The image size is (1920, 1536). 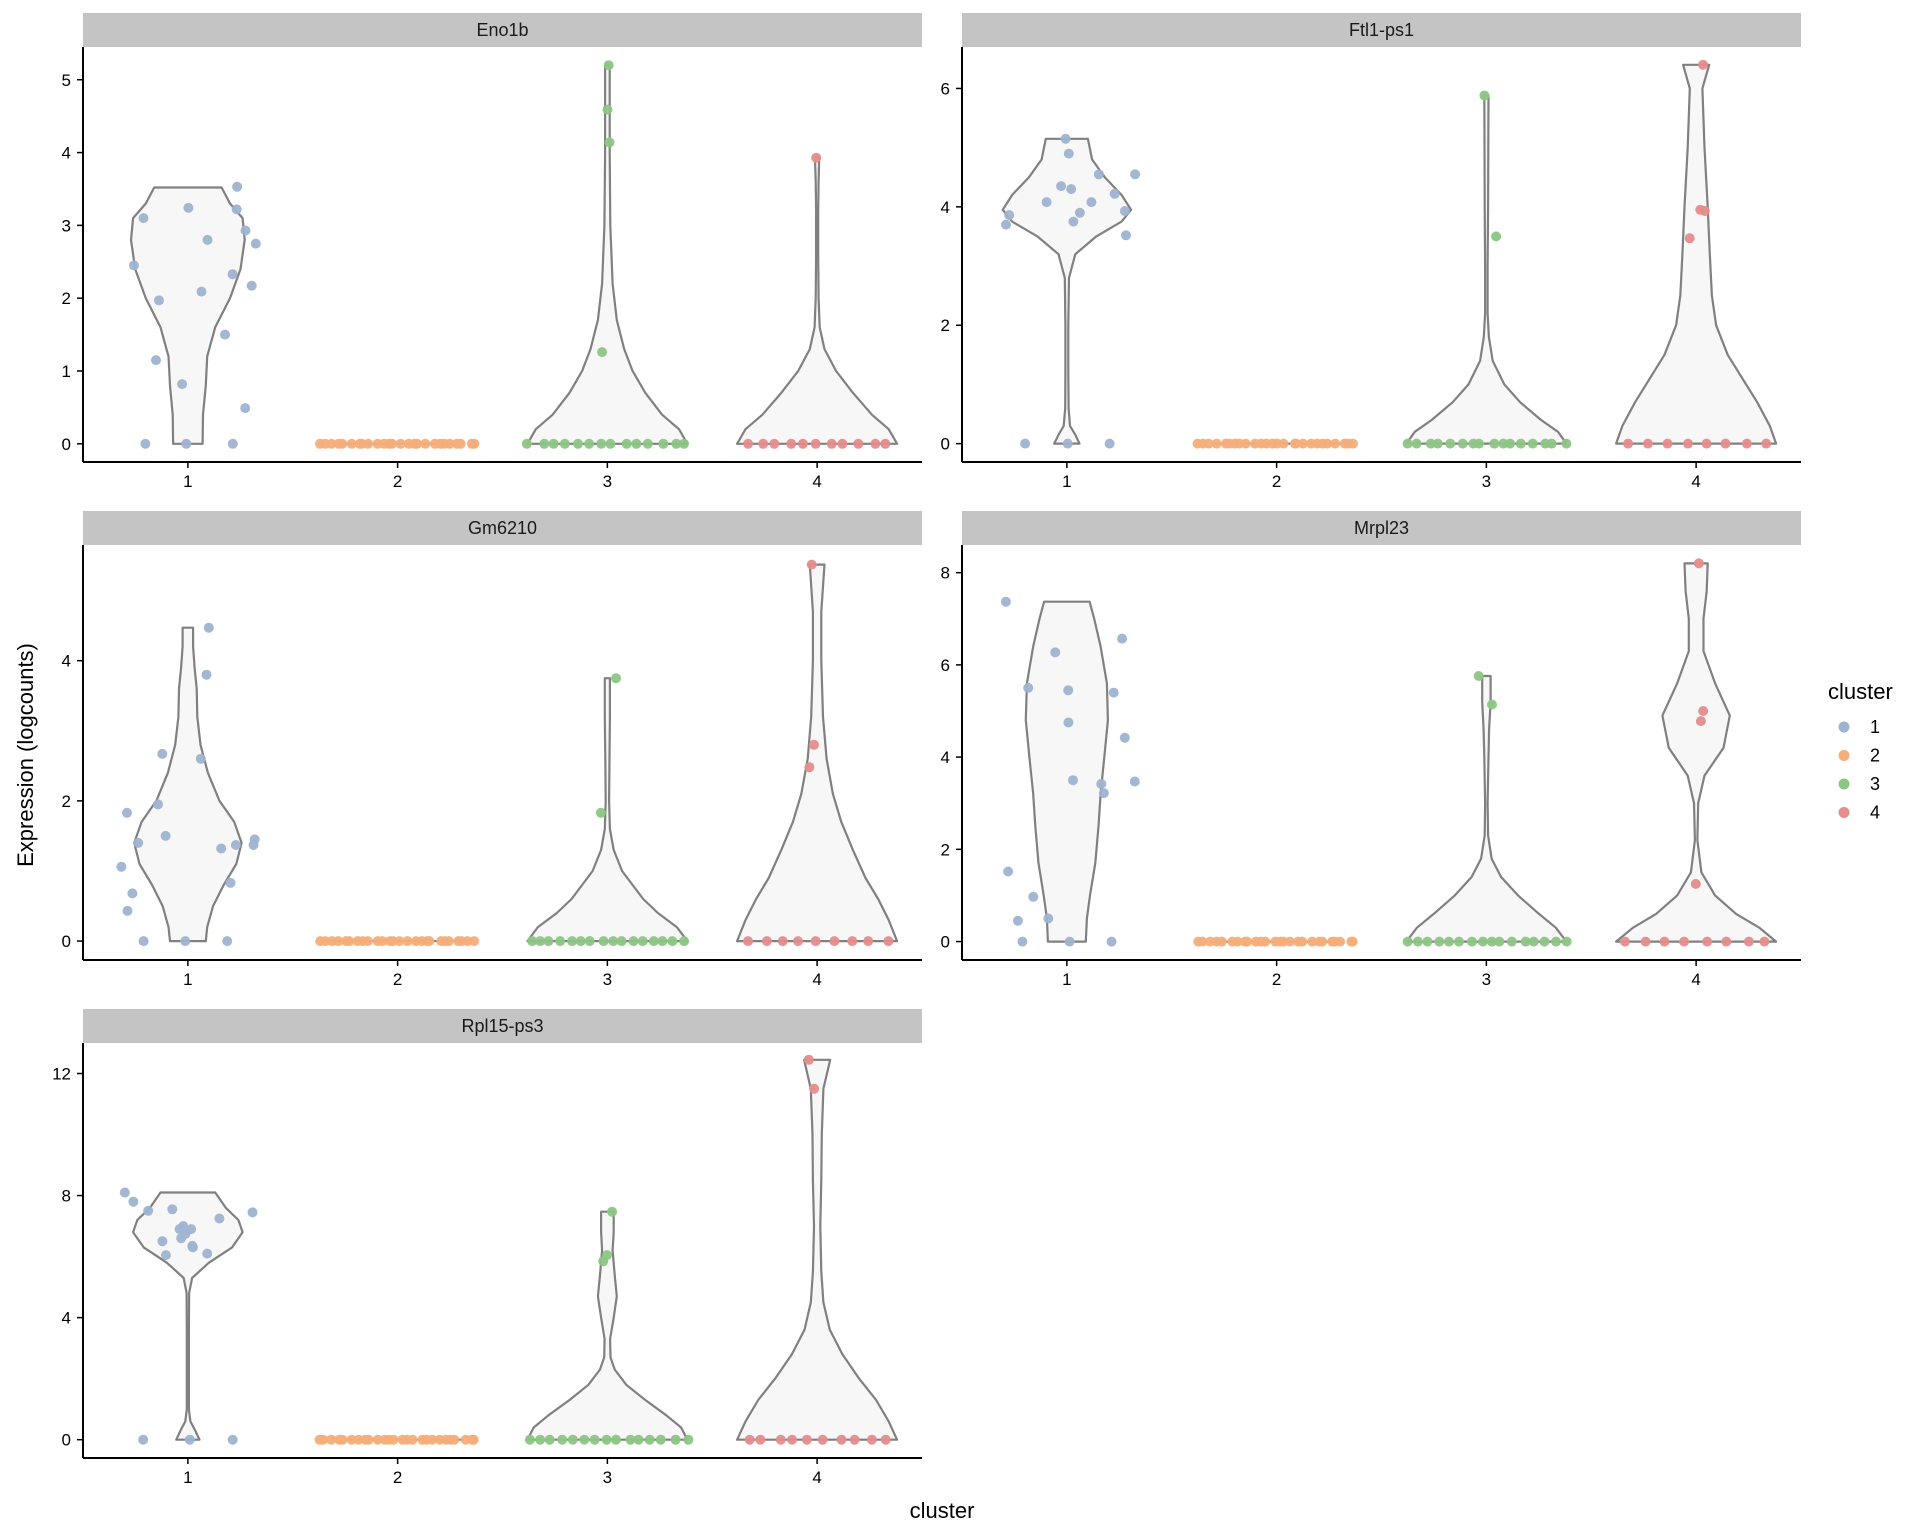 I want to click on x-axis-title: cluster, so click(x=942, y=1510).